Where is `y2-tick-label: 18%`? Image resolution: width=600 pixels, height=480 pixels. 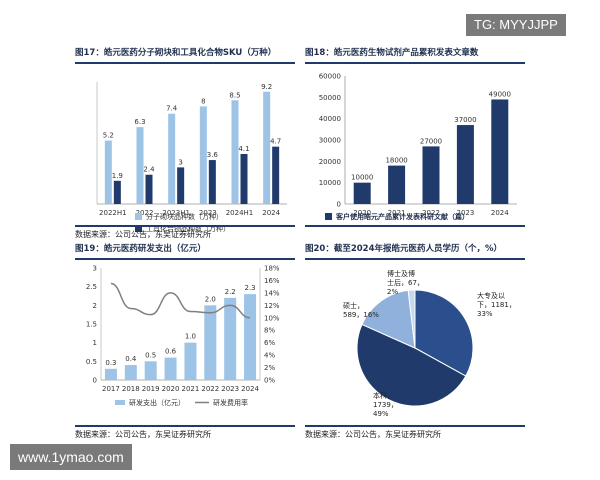 y2-tick-label: 18% is located at coordinates (272, 269).